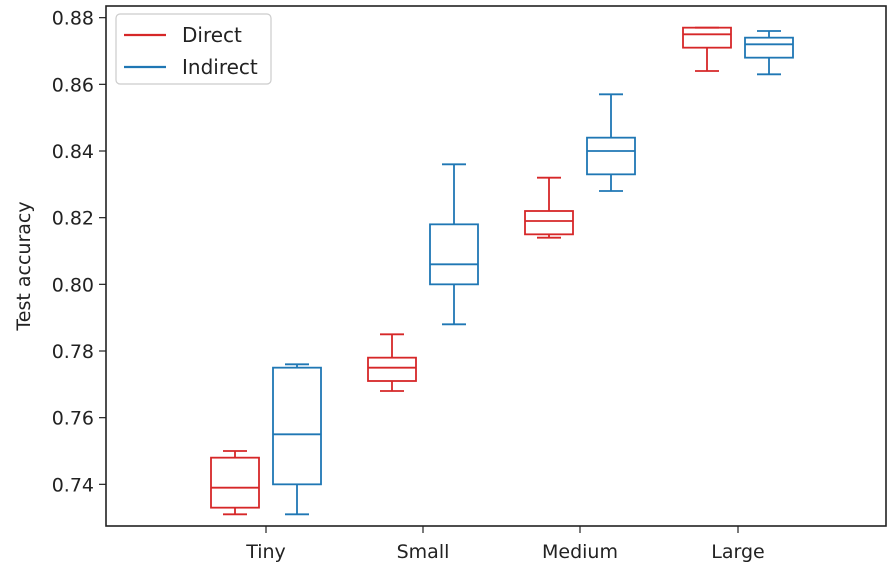 The width and height of the screenshot is (888, 565). I want to click on y-tick-label: 0.78, so click(73, 352).